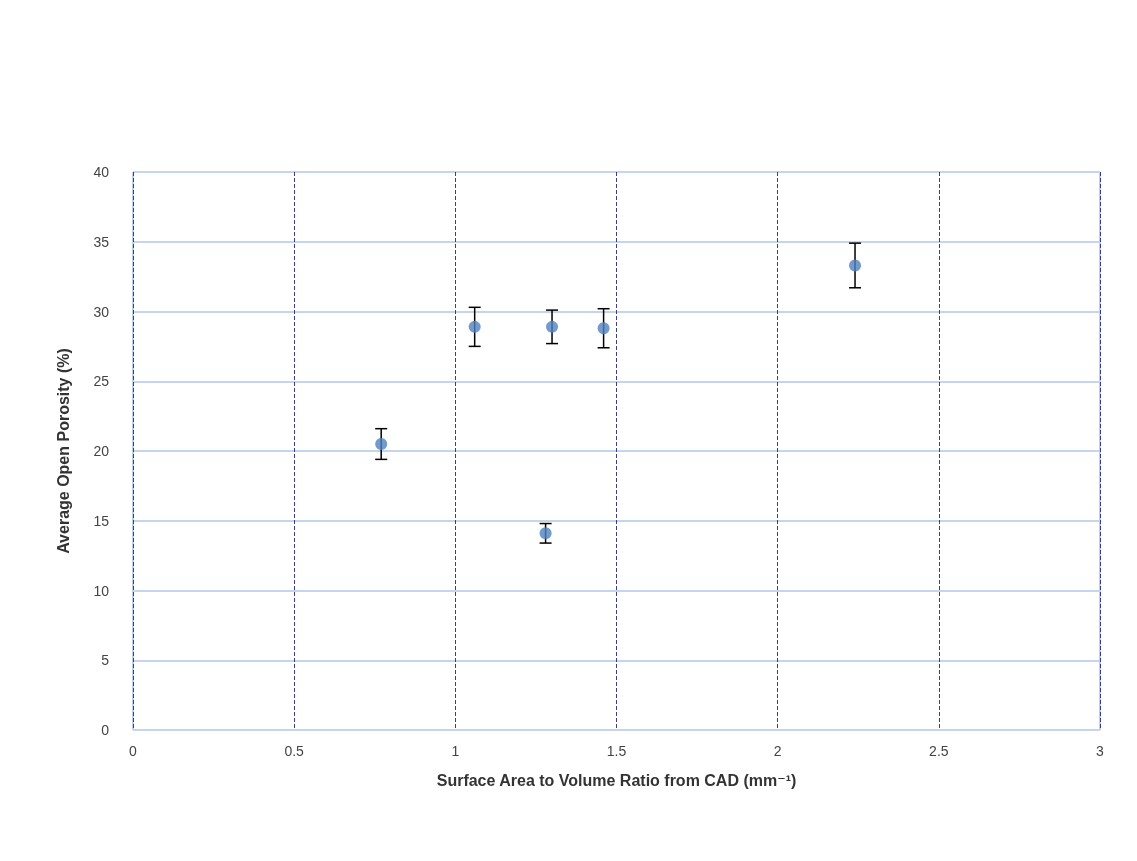 The width and height of the screenshot is (1137, 861). What do you see at coordinates (101, 311) in the screenshot?
I see `y-tick-label: 30` at bounding box center [101, 311].